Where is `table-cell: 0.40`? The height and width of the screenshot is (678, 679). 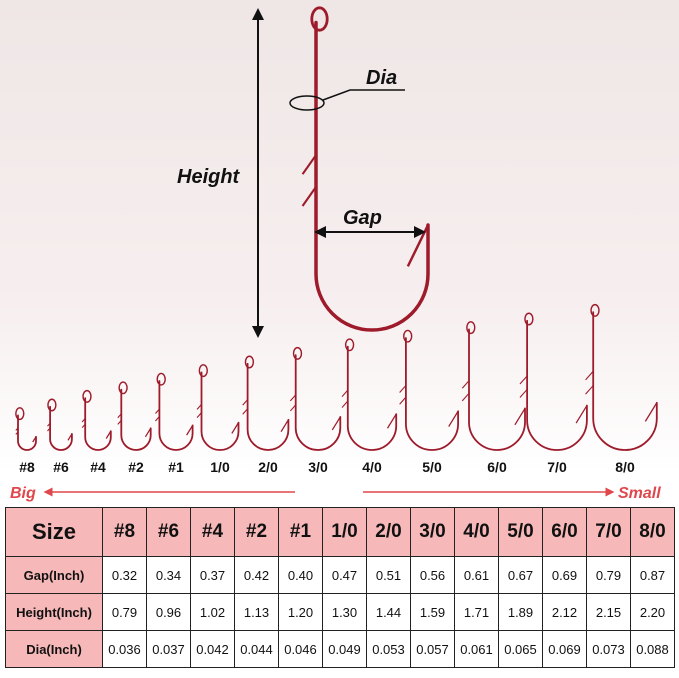 table-cell: 0.40 is located at coordinates (300, 575).